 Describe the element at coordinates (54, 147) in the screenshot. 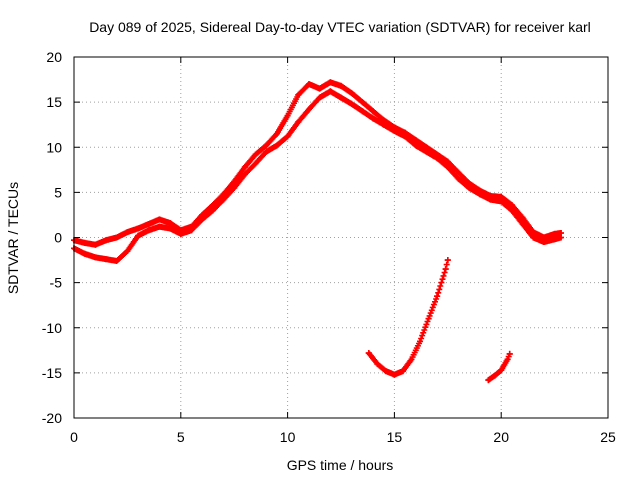

I see `y-tick-label: 10` at that location.